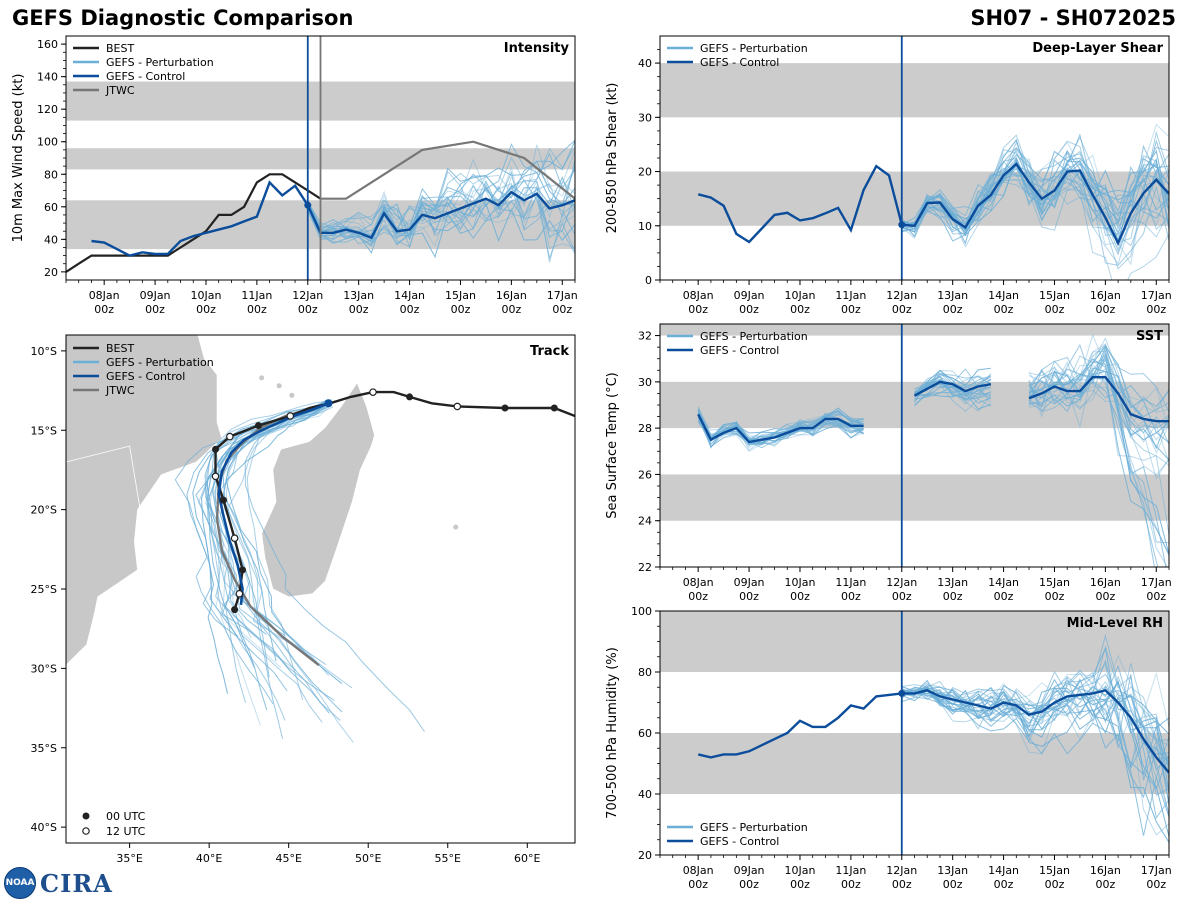  Describe the element at coordinates (18, 158) in the screenshot. I see `y-axis-label: 10m Max Wind Speed (kt)` at that location.